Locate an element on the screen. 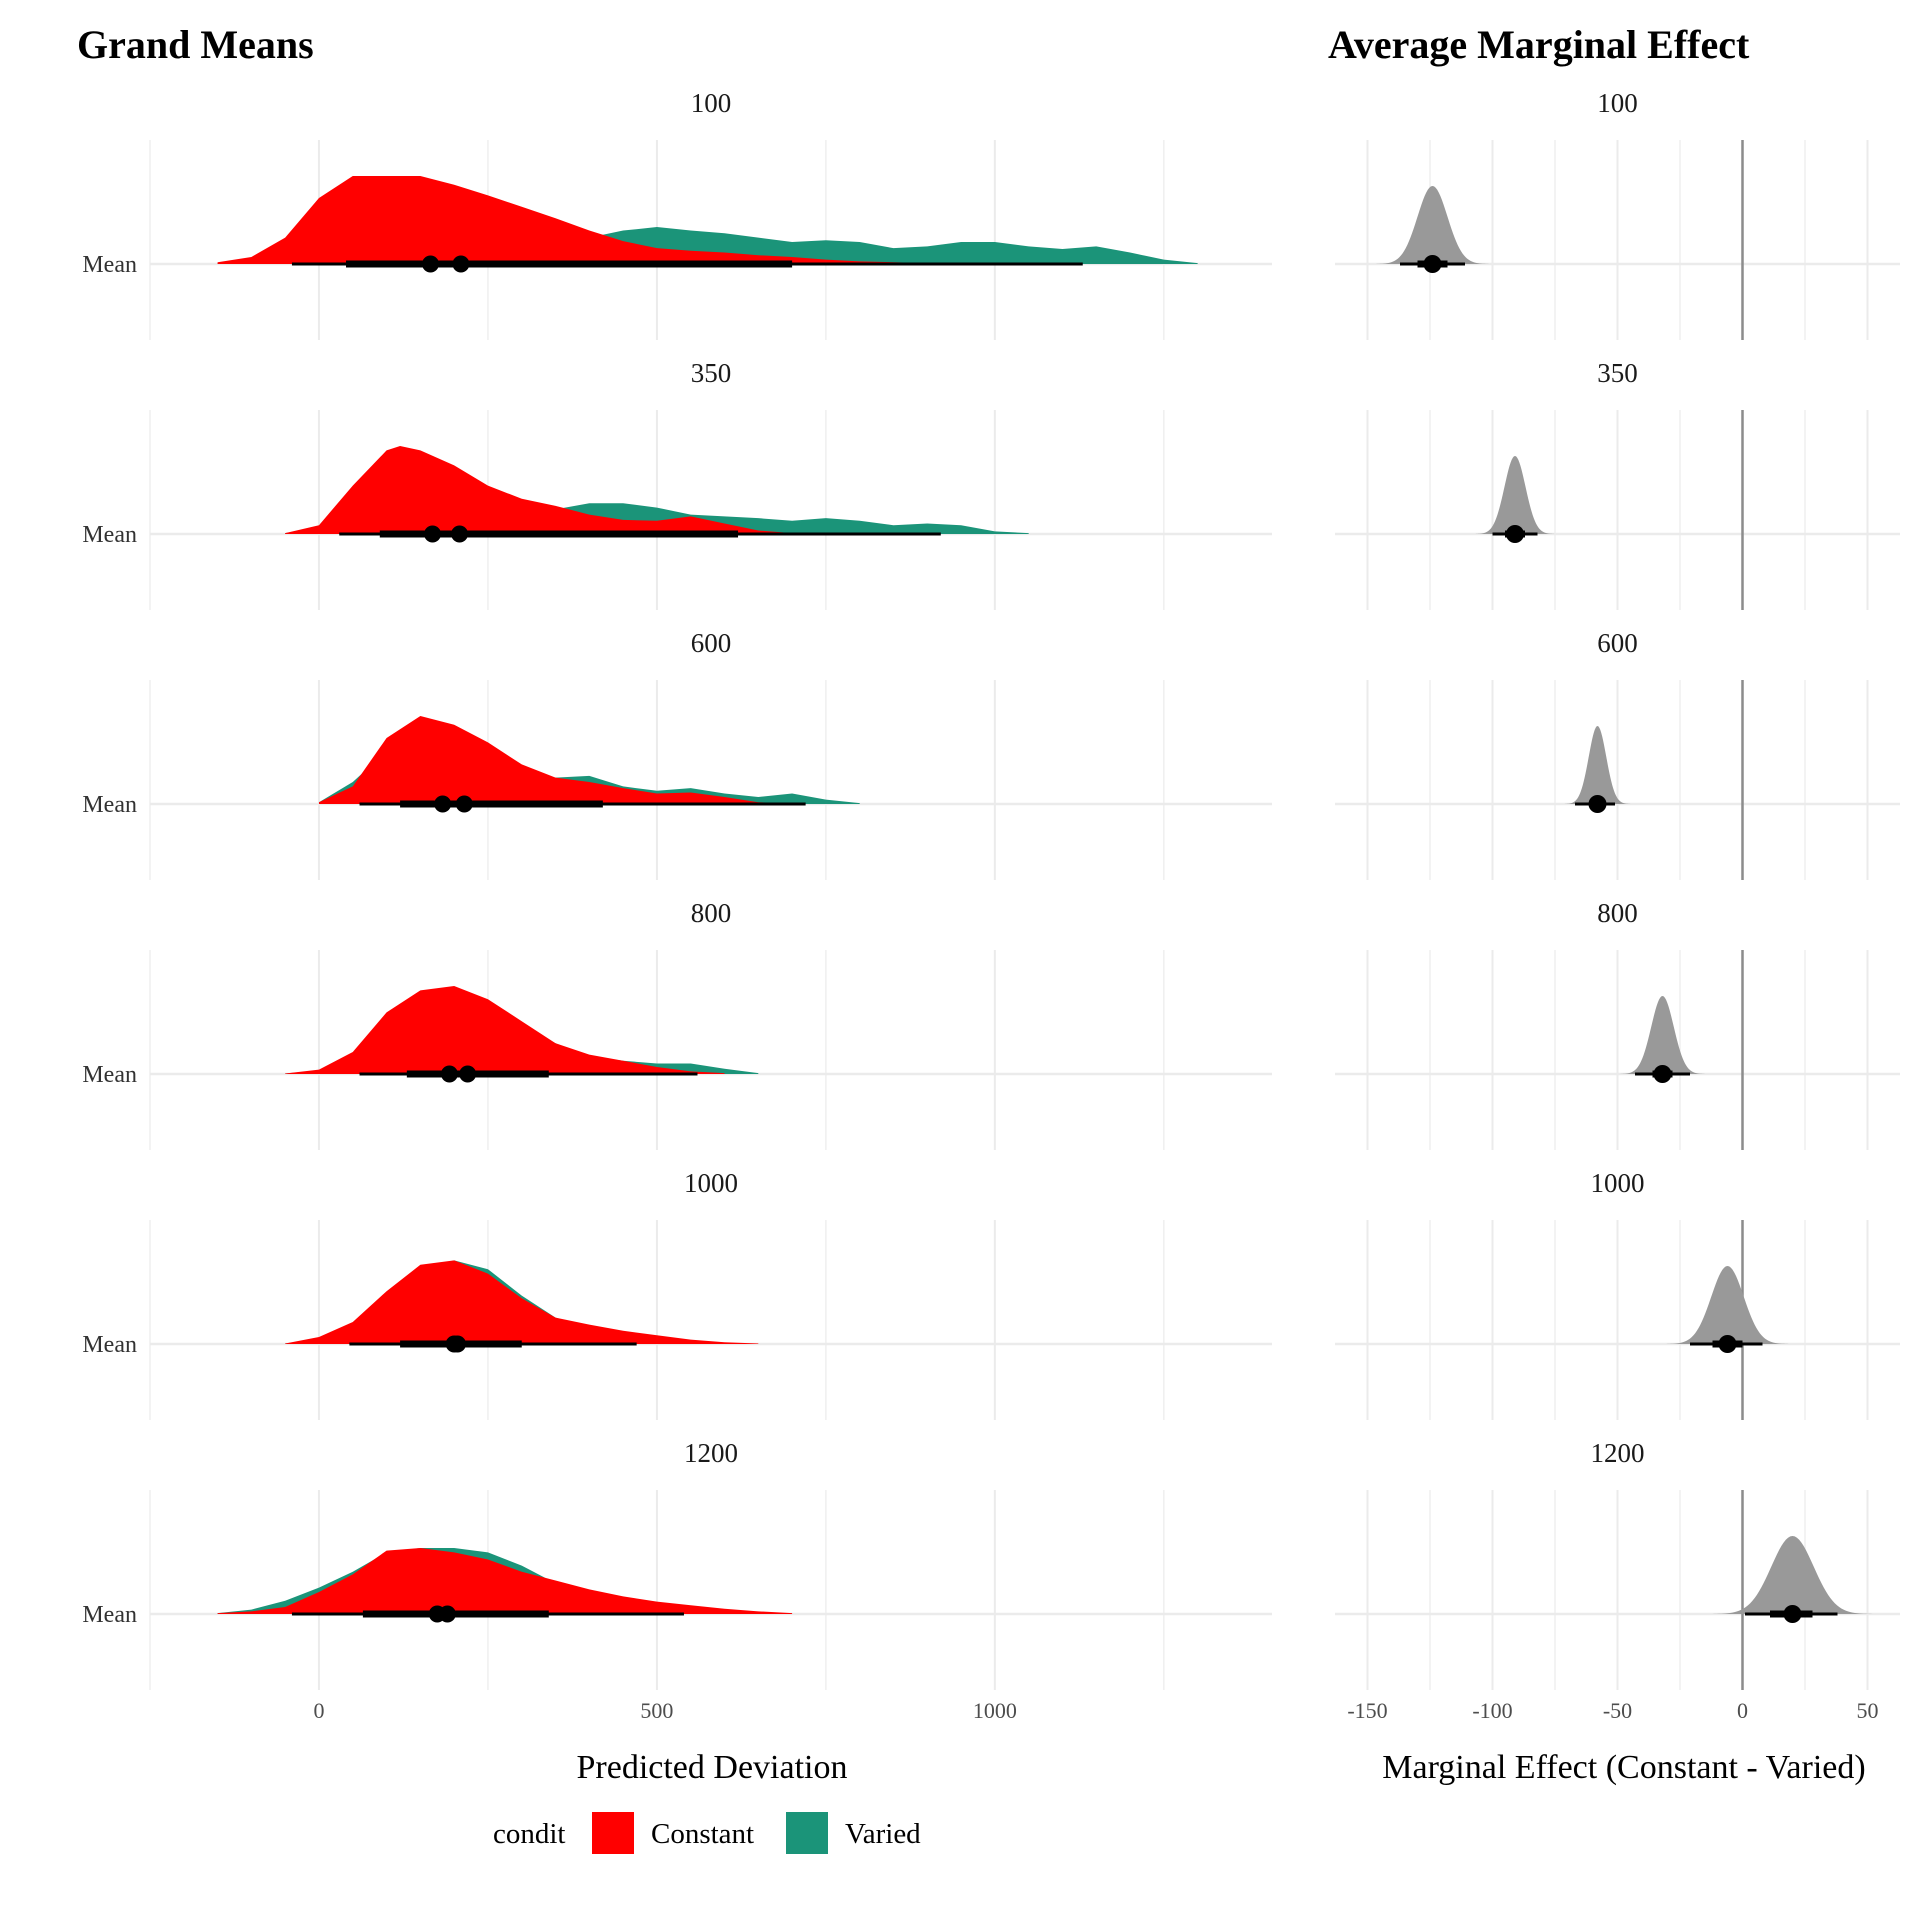 Image resolution: width=1920 pixels, height=1920 pixels. right-x-axis-title: Marginal Effect (Constant - Varied) is located at coordinates (1623, 1767).